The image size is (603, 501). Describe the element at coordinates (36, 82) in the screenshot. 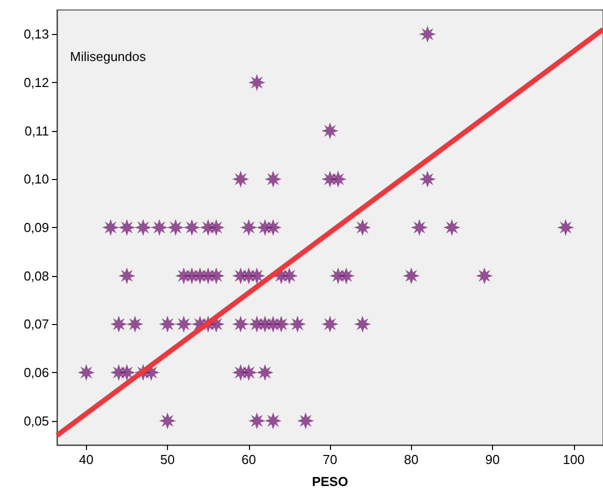

I see `y-tick-label: 0,12` at that location.